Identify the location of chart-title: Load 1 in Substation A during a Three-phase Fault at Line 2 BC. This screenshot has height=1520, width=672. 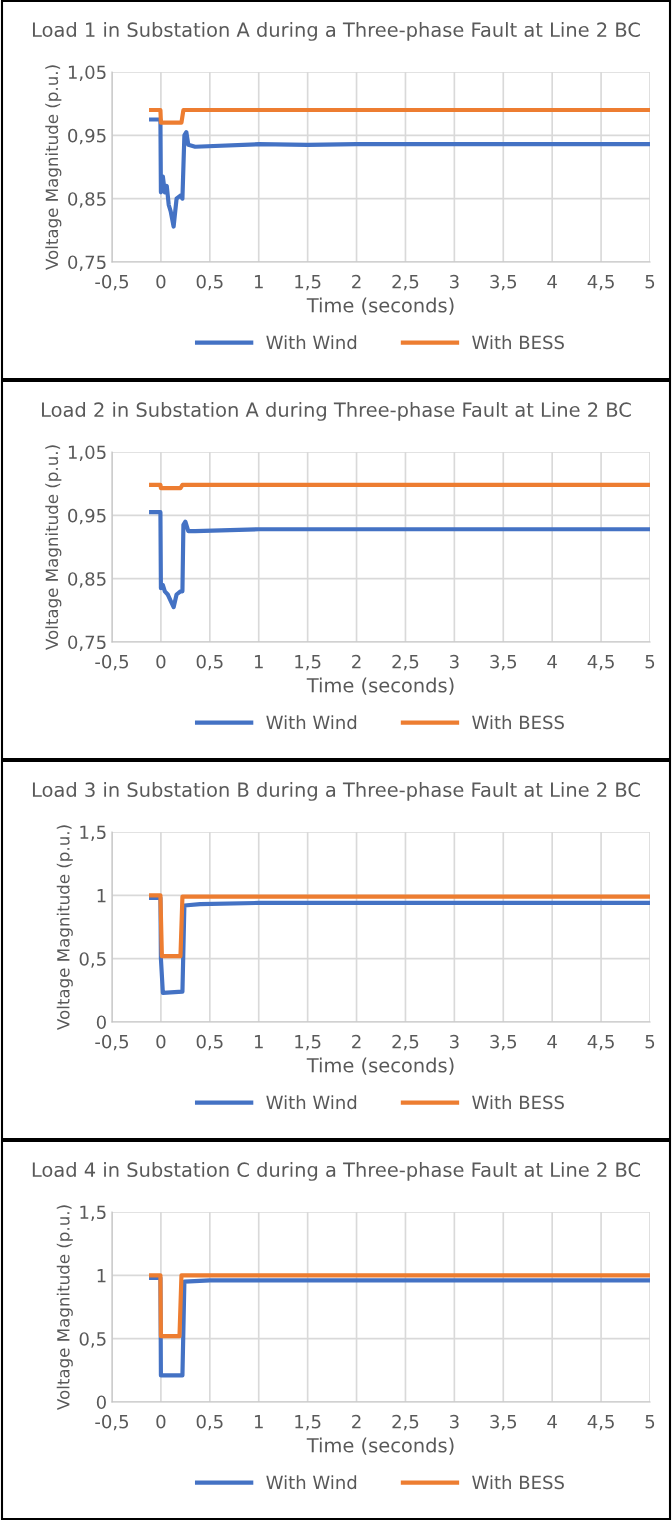
(336, 31).